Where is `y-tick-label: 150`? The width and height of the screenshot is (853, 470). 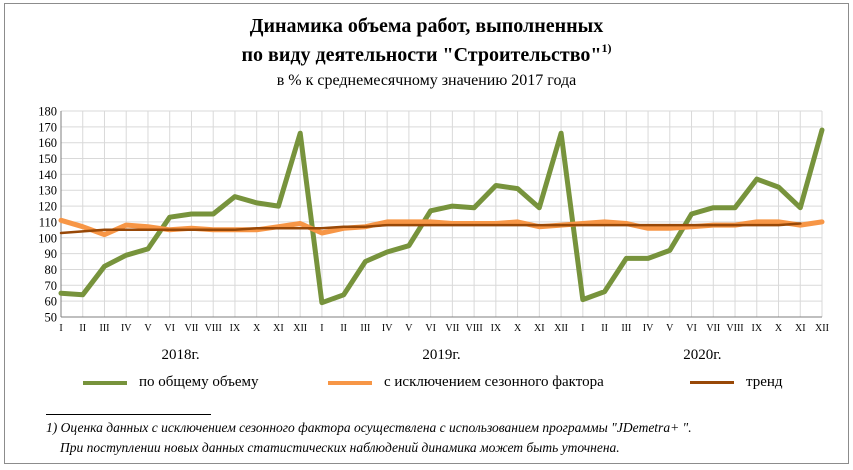 y-tick-label: 150 is located at coordinates (47, 159).